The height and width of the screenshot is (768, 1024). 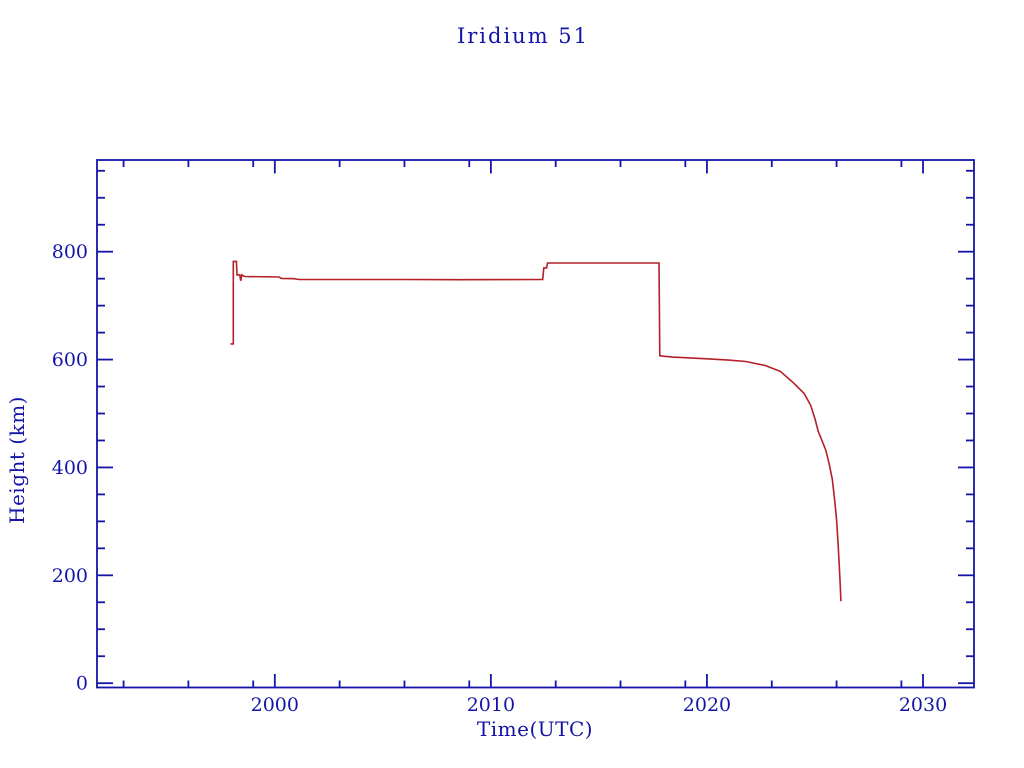 What do you see at coordinates (70, 360) in the screenshot?
I see `y-tick-label: 600` at bounding box center [70, 360].